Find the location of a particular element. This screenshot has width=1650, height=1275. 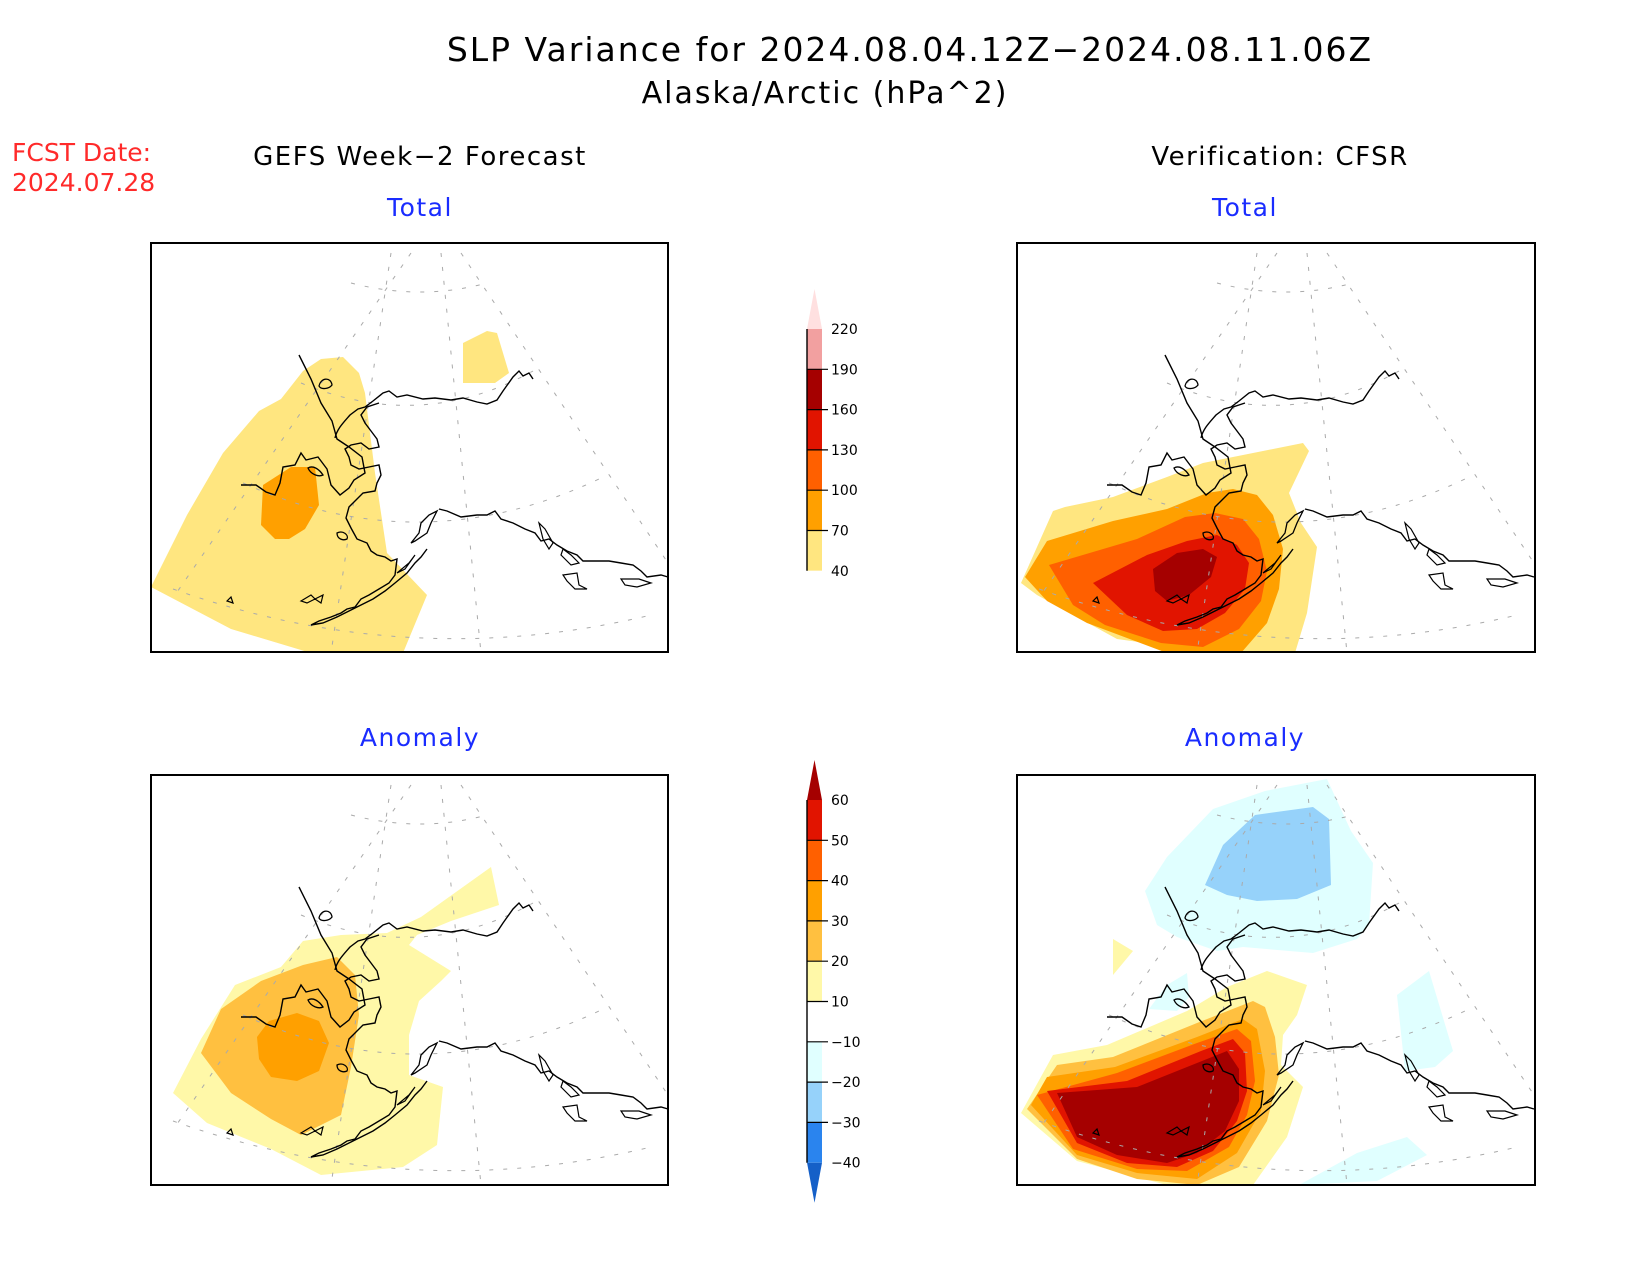

fcst-date-block: FCST Date: 2024.07.28 is located at coordinates (83, 168).